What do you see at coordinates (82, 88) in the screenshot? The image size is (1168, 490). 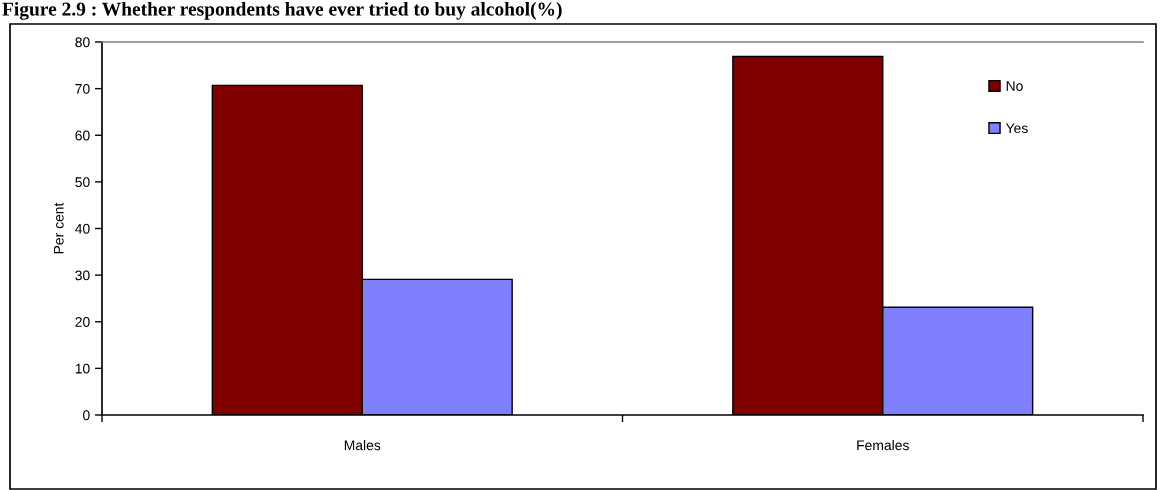 I see `y-tick-label: 70` at bounding box center [82, 88].